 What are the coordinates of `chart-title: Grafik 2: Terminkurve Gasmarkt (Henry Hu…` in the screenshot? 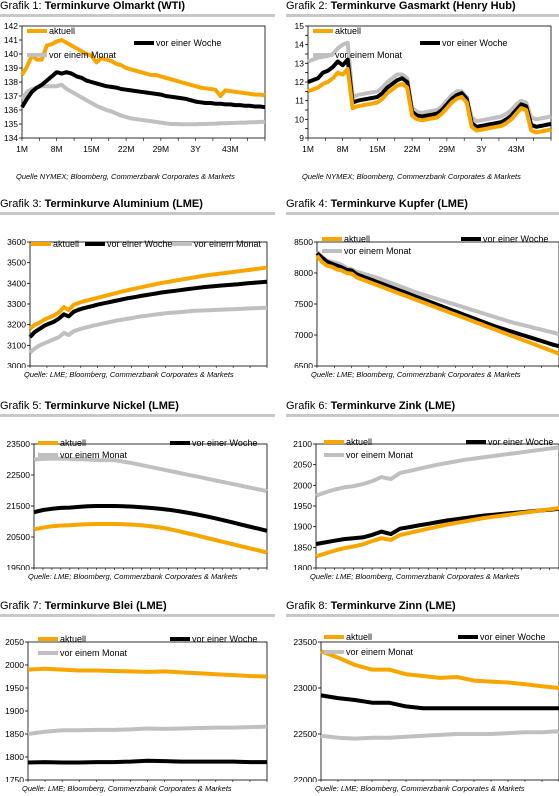 It's located at (401, 6).